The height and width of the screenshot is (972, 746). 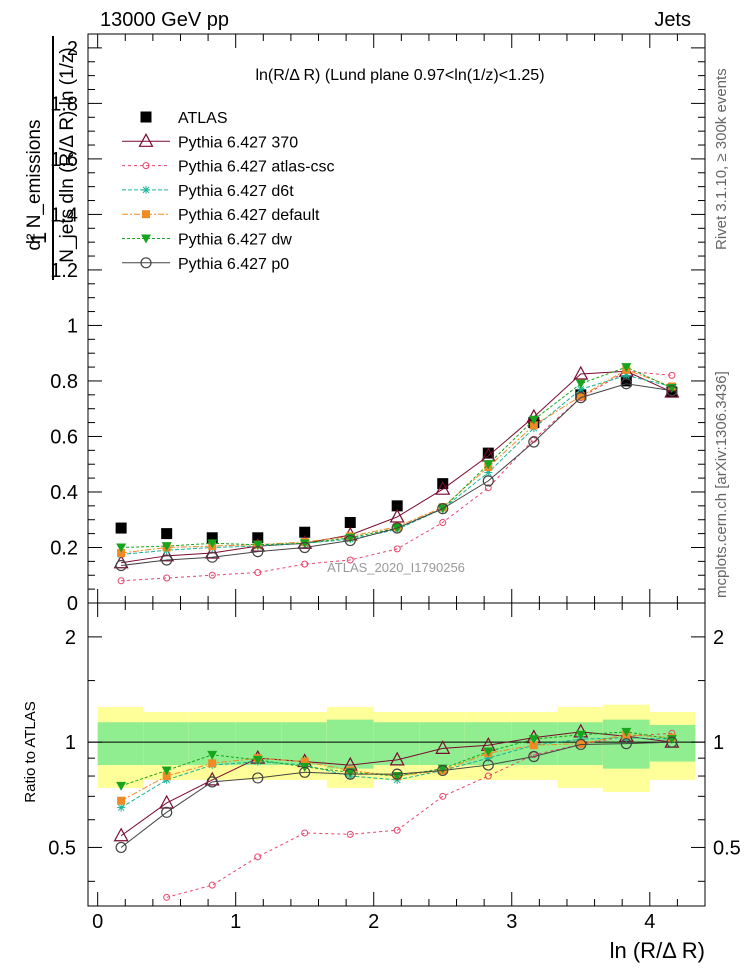 What do you see at coordinates (64, 160) in the screenshot?
I see `main-ytick-label: 1.6` at bounding box center [64, 160].